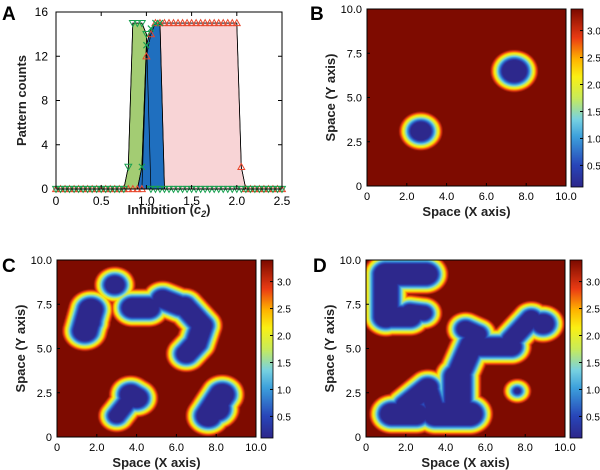 The image size is (600, 470). Describe the element at coordinates (191, 201) in the screenshot. I see `x-tick-label: 1.5` at that location.